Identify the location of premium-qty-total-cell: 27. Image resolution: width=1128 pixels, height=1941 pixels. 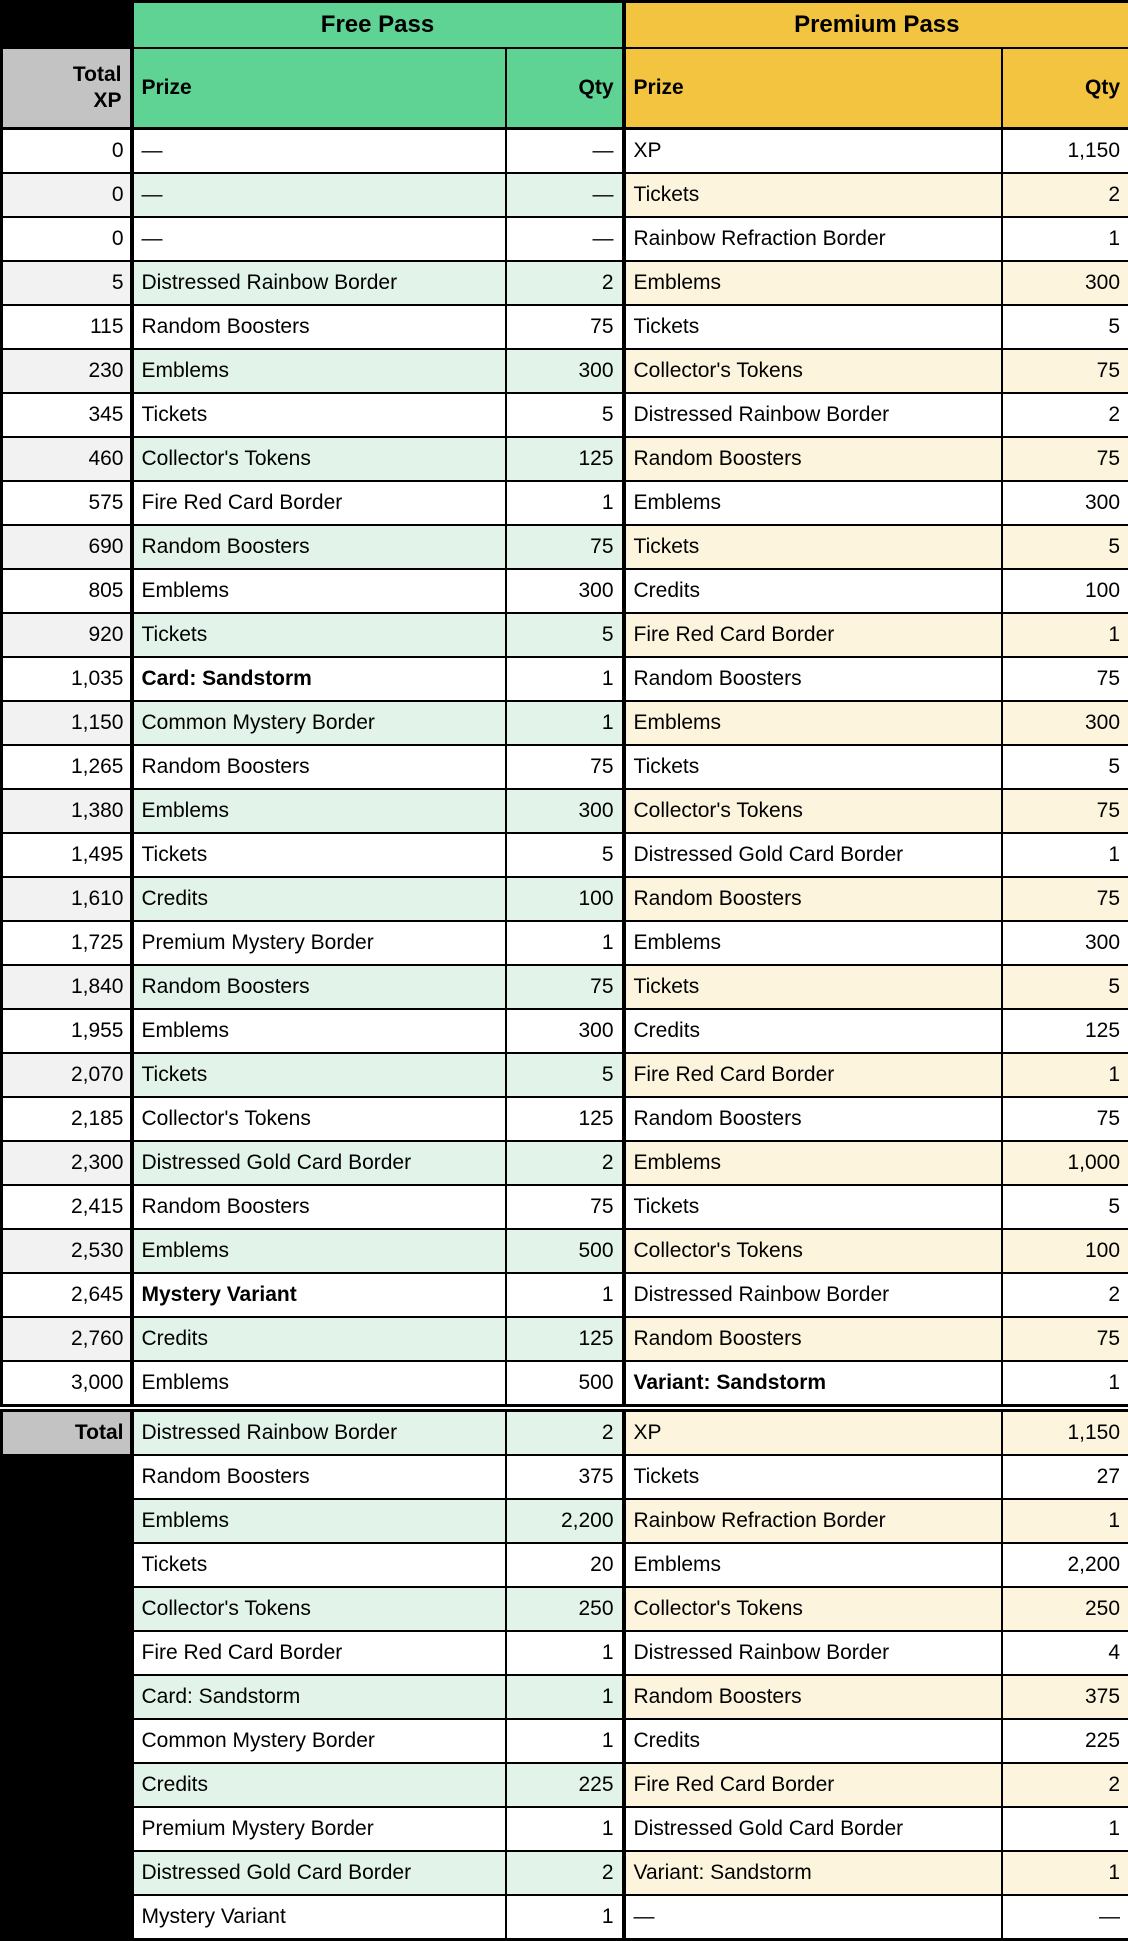
(1065, 1477).